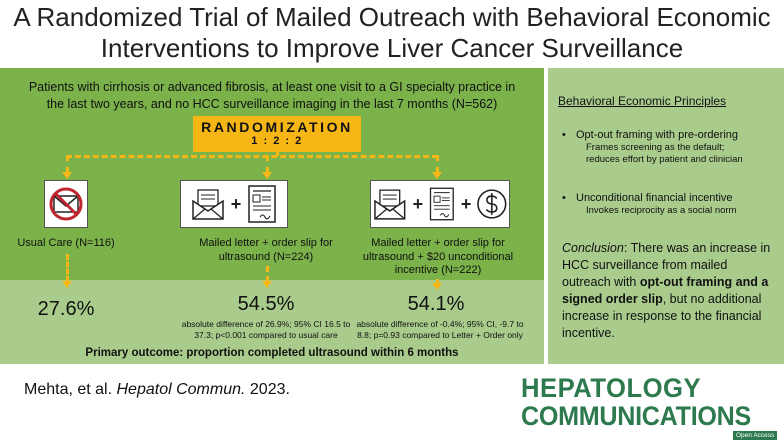  Describe the element at coordinates (636, 416) in the screenshot. I see `journal-logo-line-2: COMMUNICATIONS` at that location.